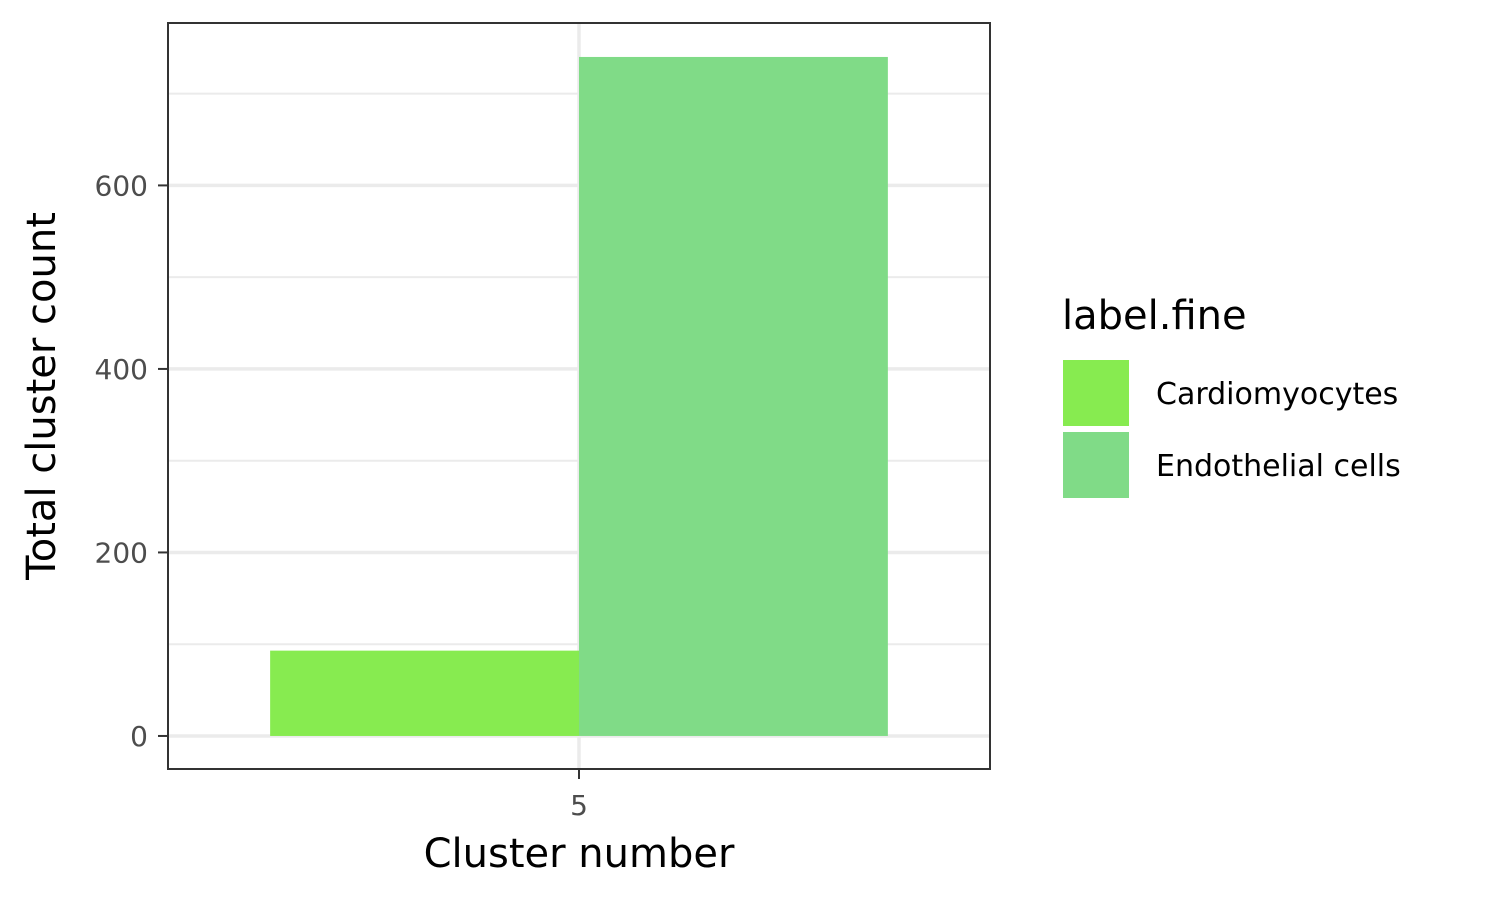  I want to click on y-tick-label: 0, so click(139, 736).